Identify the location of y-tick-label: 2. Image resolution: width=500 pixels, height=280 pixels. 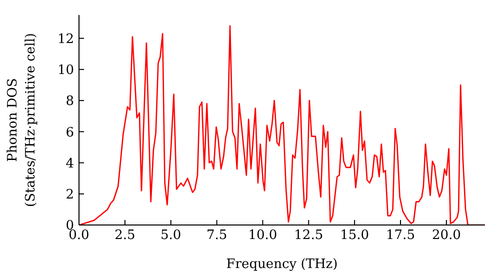
(70, 195).